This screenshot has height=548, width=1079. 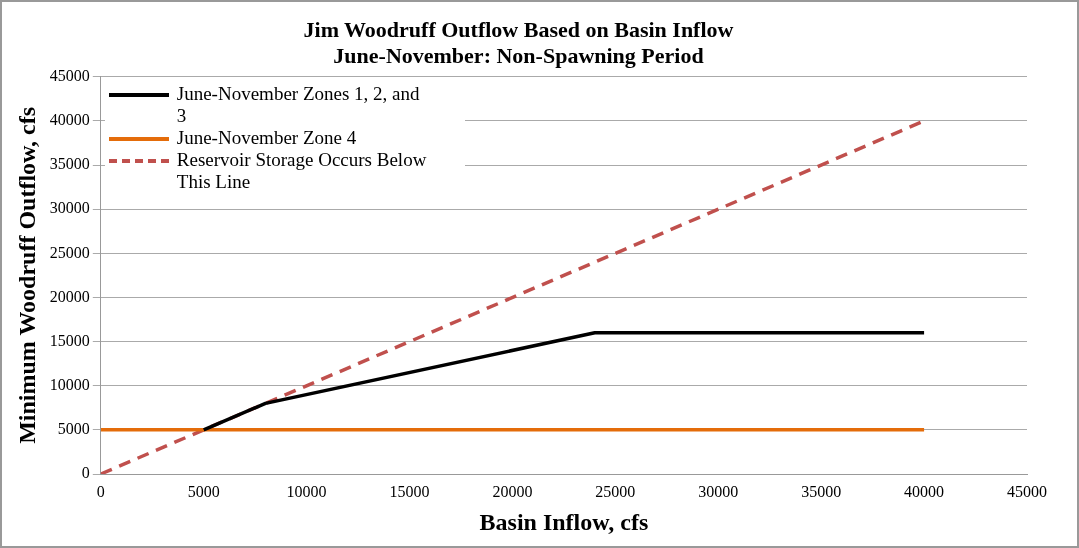 I want to click on x-axis-title: Basin Inflow, cfs, so click(x=564, y=521).